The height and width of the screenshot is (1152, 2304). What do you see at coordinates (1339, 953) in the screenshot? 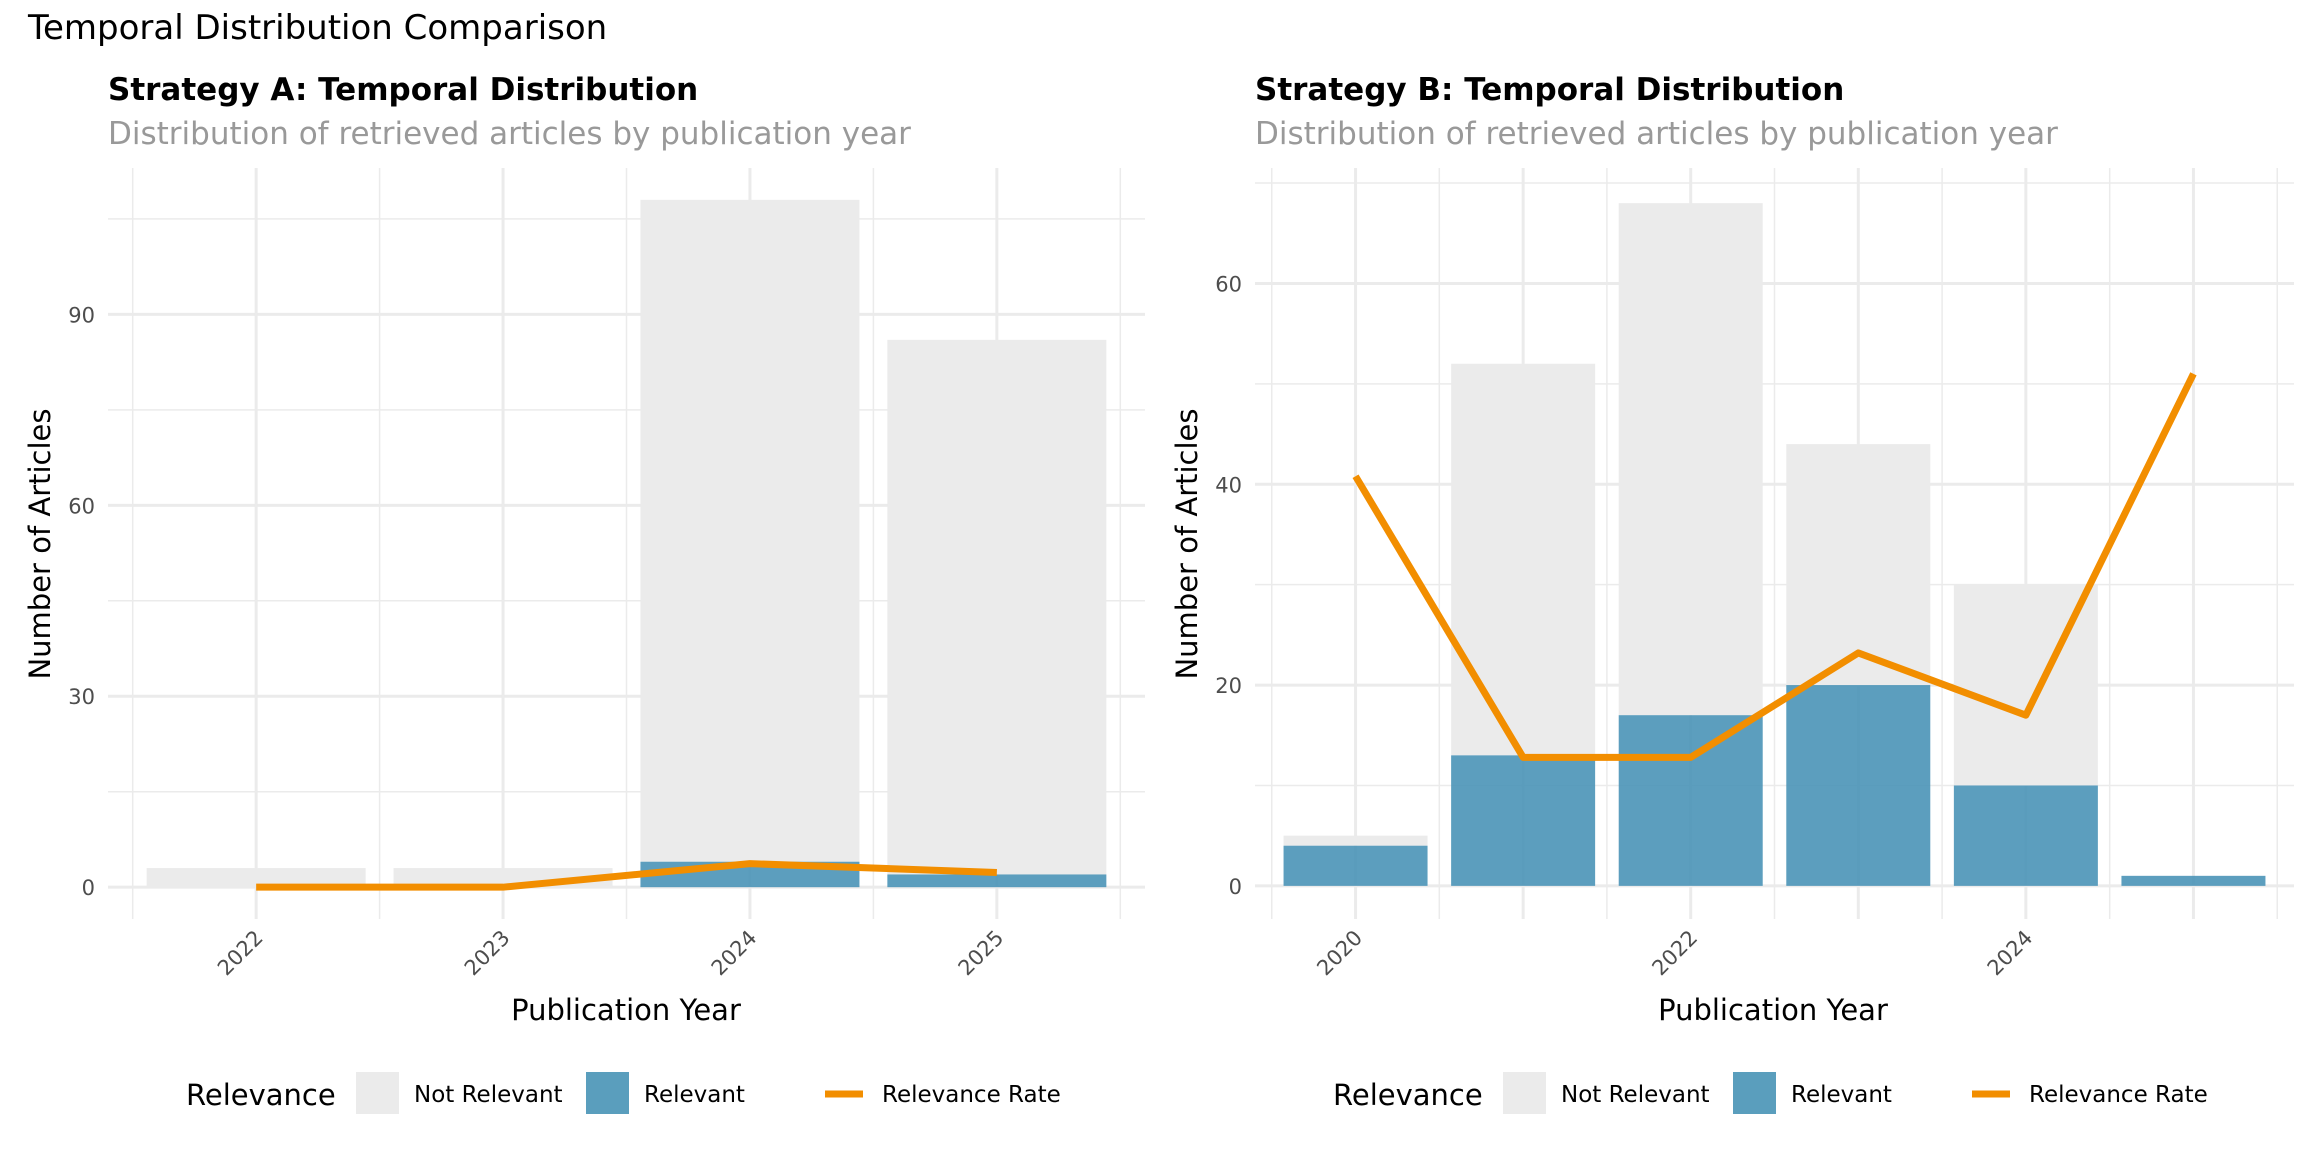
I see `x-tick-label: 2020` at bounding box center [1339, 953].